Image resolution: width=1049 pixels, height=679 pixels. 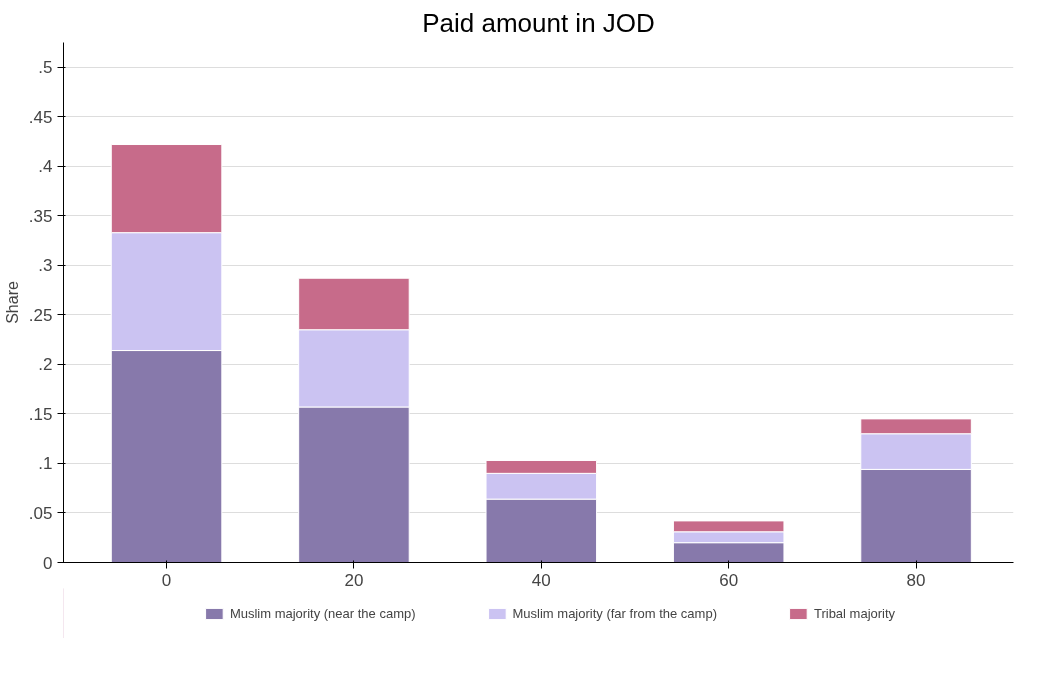 I want to click on y-tick-label: .2, so click(x=45, y=365).